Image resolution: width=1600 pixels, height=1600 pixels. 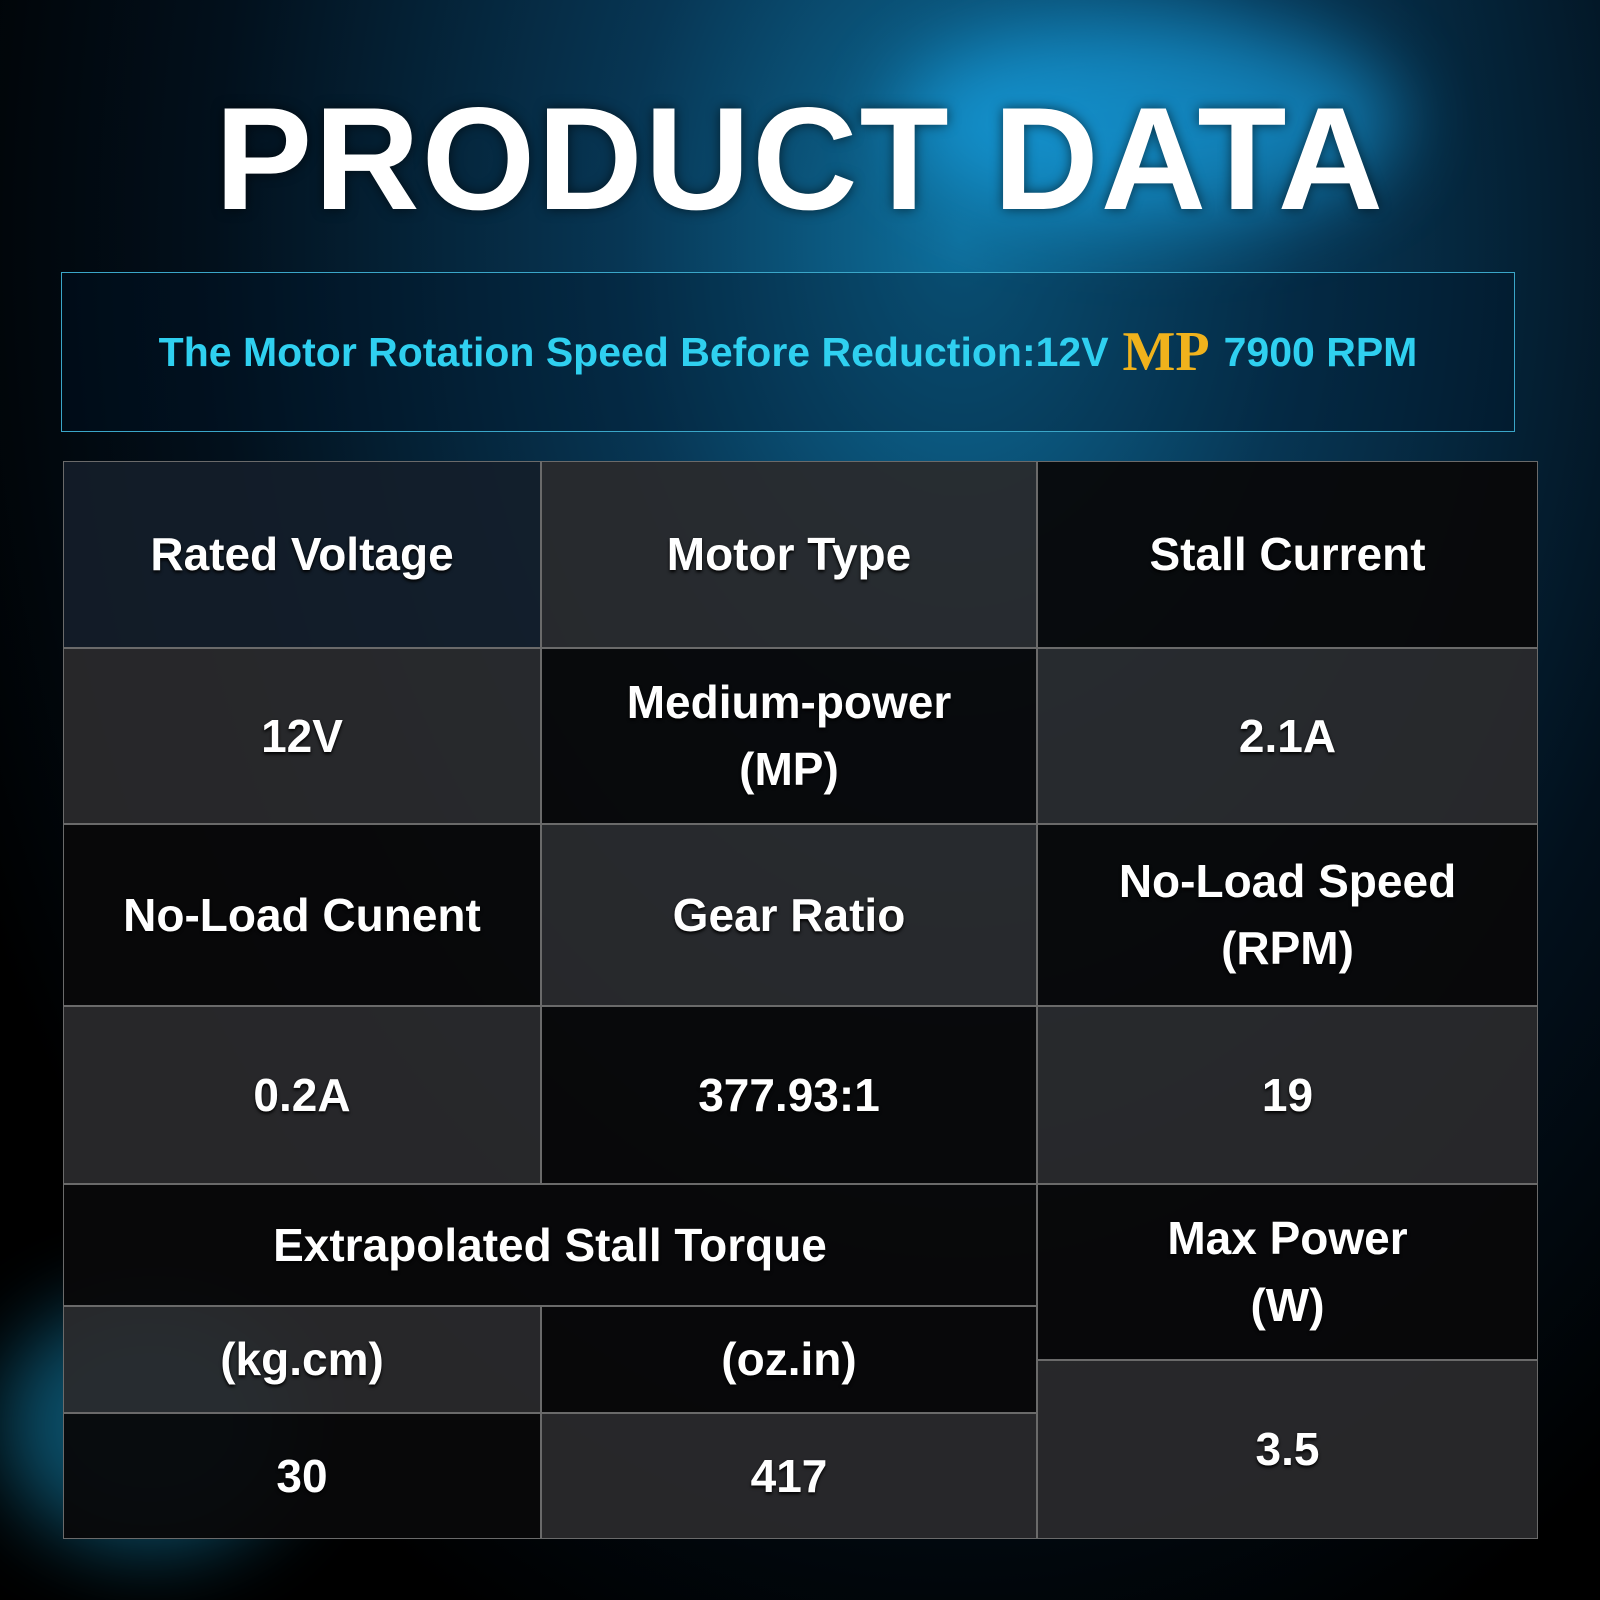 I want to click on table-cell: 19, so click(x=1287, y=1095).